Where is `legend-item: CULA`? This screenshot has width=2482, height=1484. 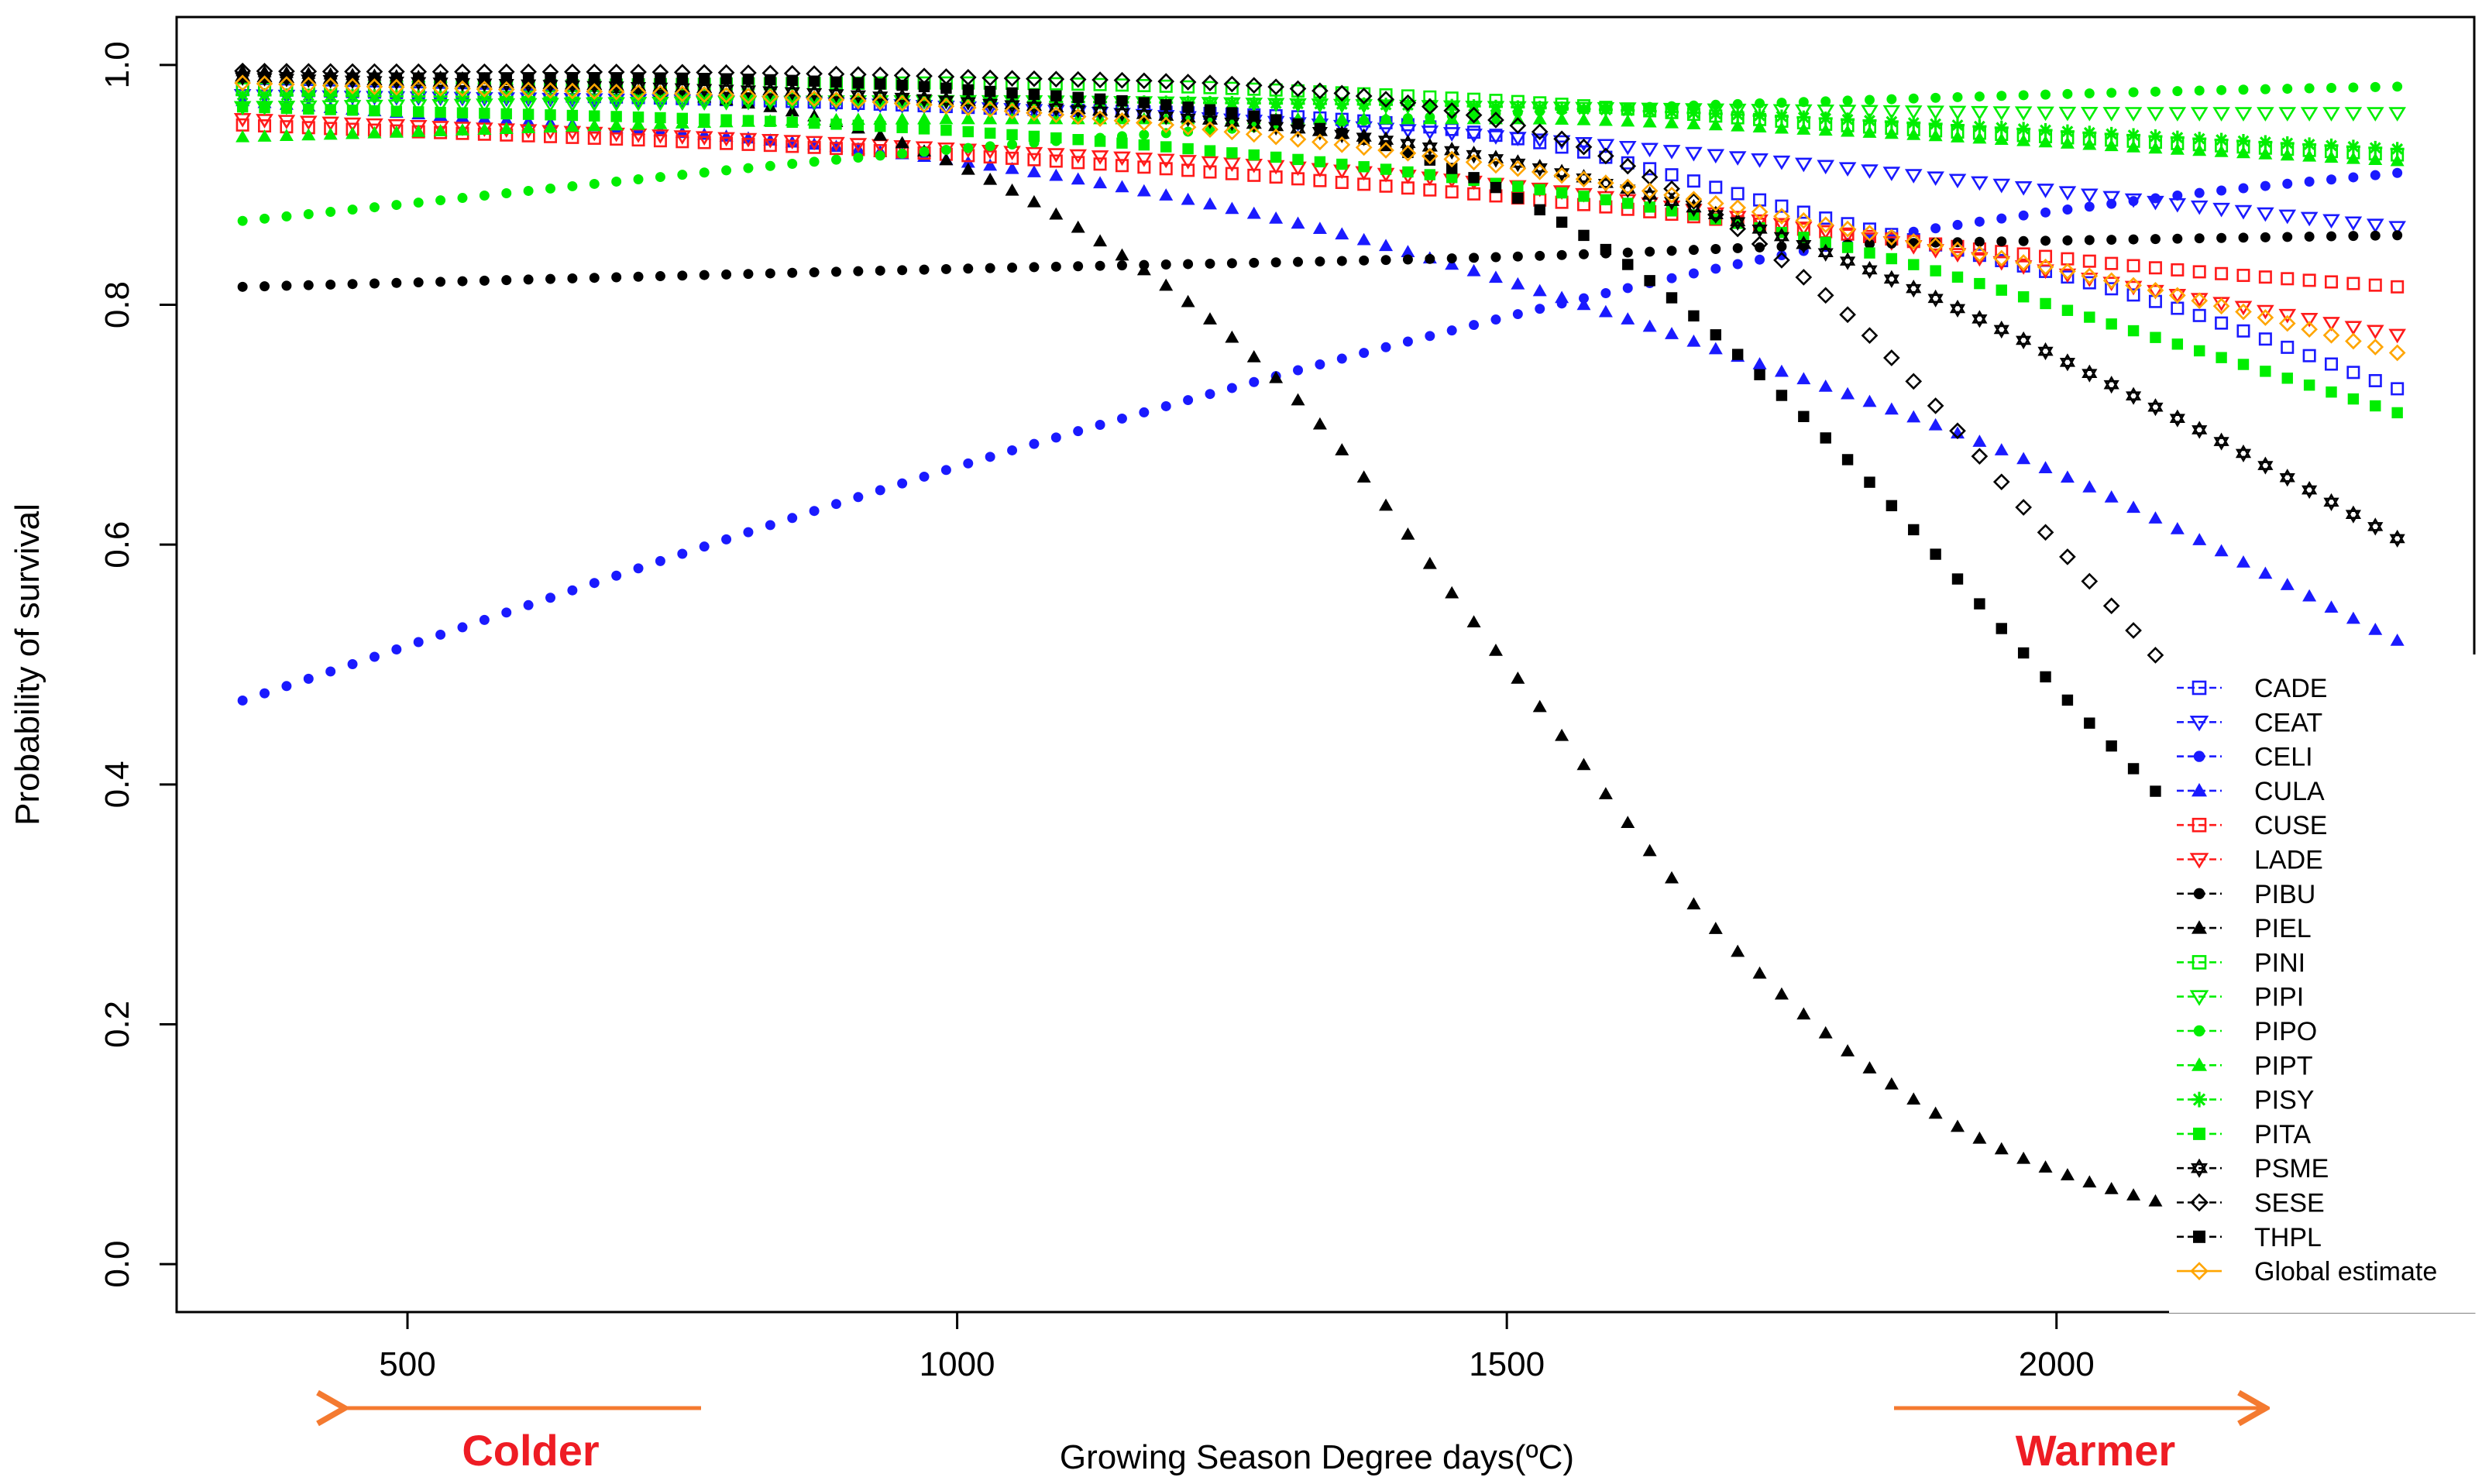
legend-item: CULA is located at coordinates (2251, 791).